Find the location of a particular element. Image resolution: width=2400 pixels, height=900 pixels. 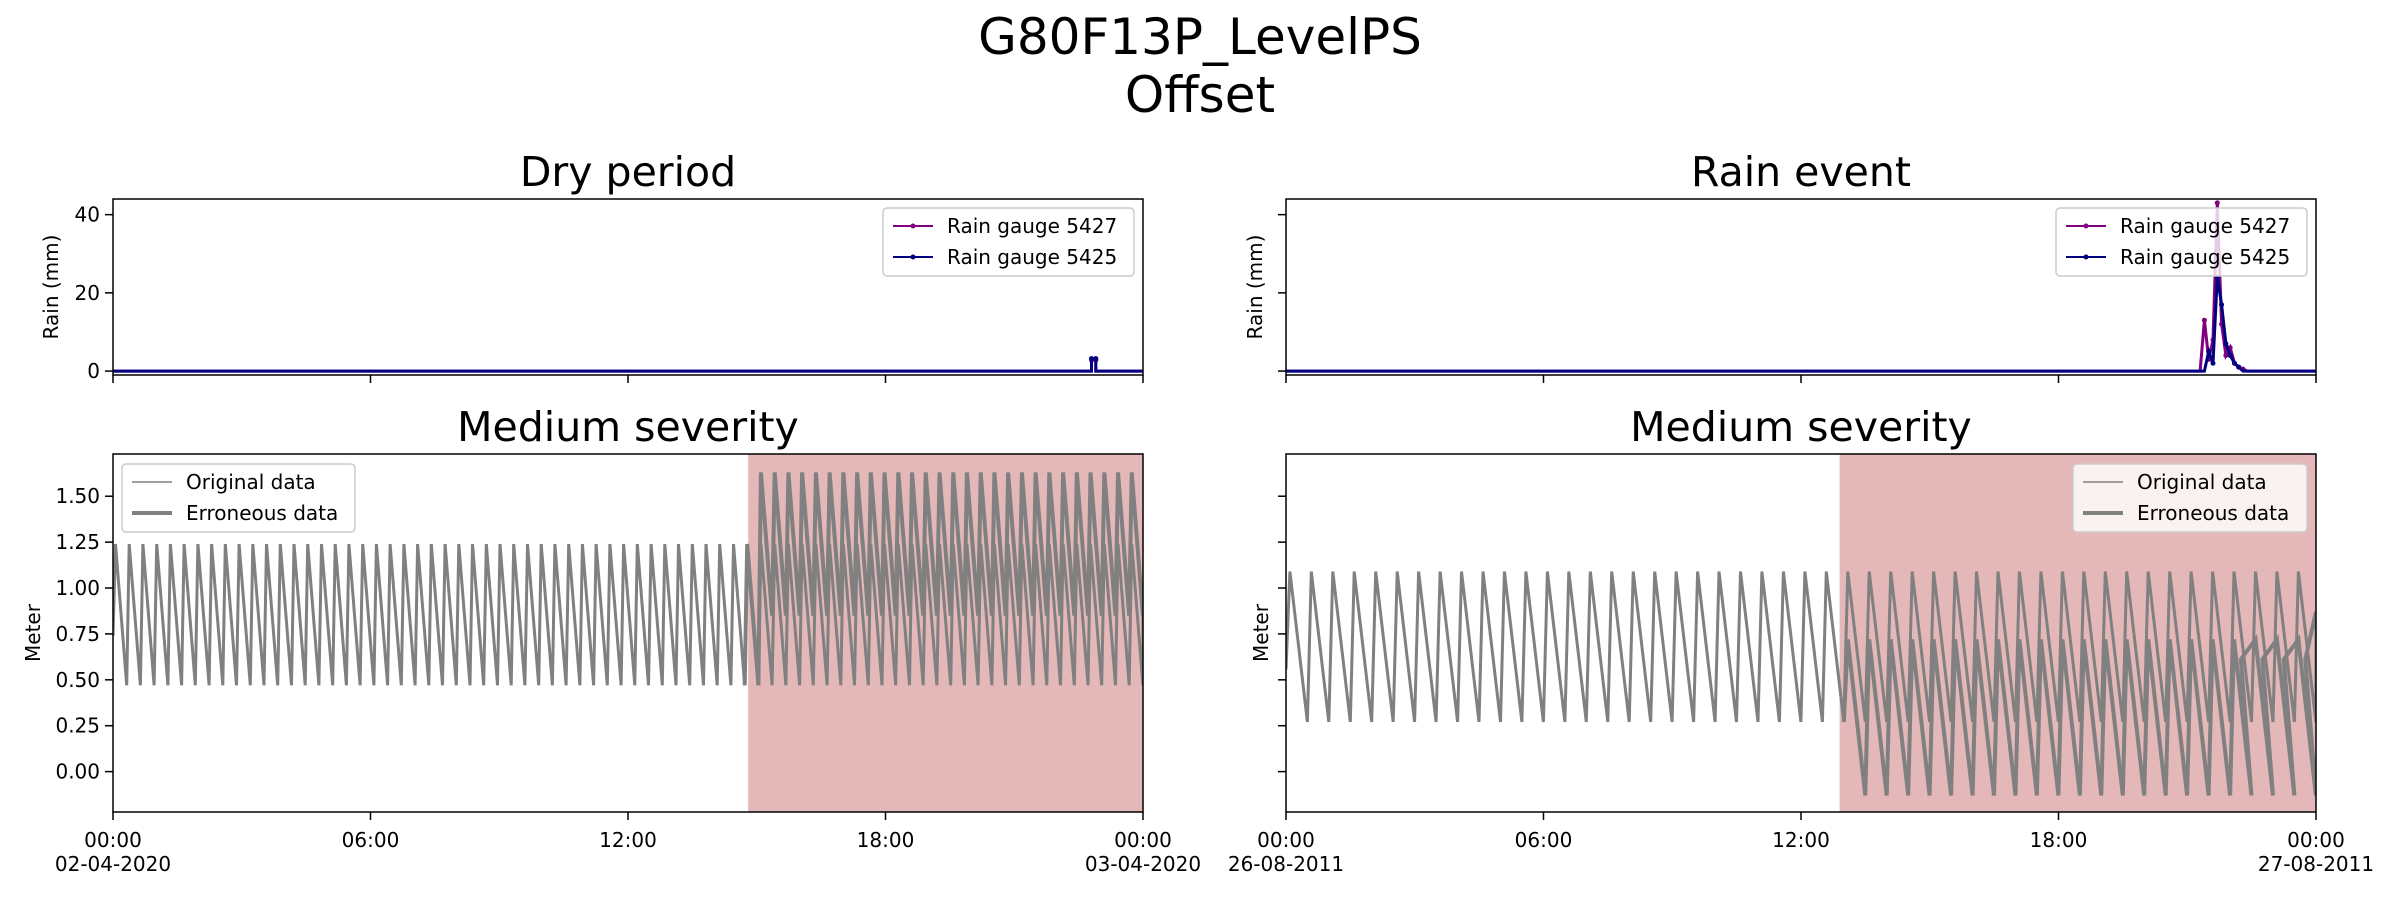

figure-title-line1: G80F13P_LevelPS is located at coordinates (1200, 37).